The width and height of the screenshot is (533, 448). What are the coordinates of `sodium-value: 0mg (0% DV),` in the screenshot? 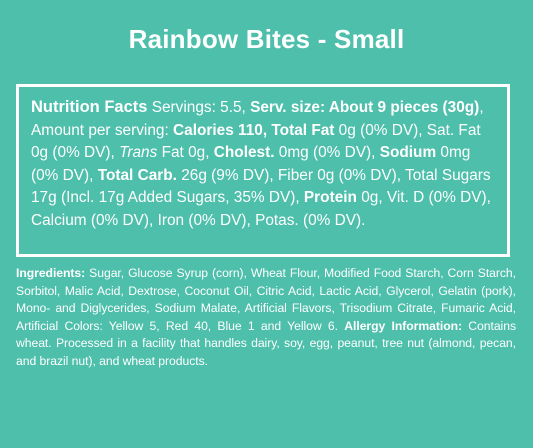 It's located at (251, 164).